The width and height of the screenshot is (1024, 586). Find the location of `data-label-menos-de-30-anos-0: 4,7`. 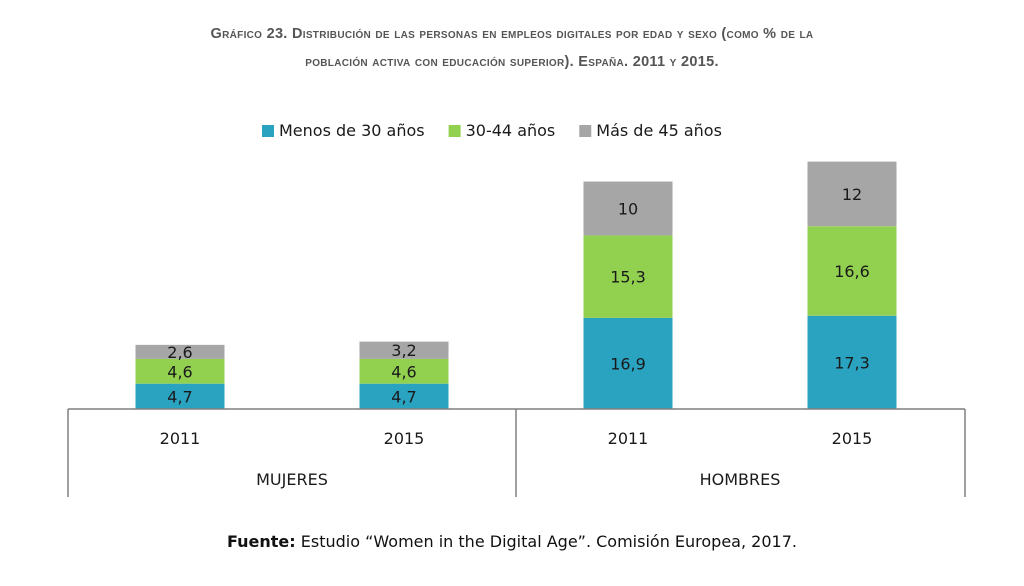

data-label-menos-de-30-anos-0: 4,7 is located at coordinates (179, 396).